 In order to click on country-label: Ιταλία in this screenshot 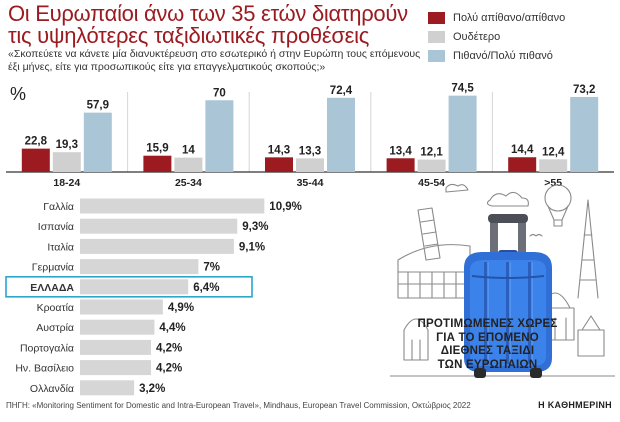, I will do `click(60, 247)`.